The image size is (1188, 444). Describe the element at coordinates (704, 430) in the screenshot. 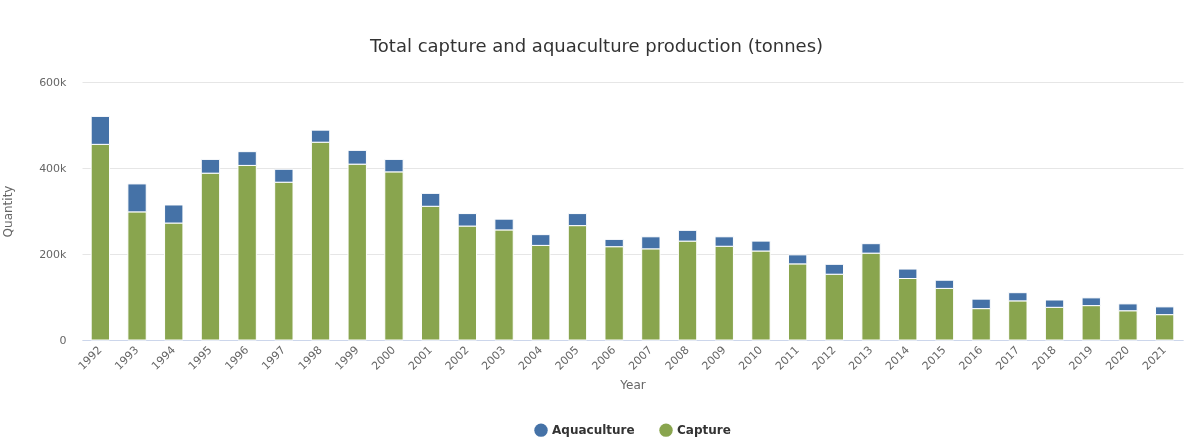

I see `legend-label: Capture` at that location.